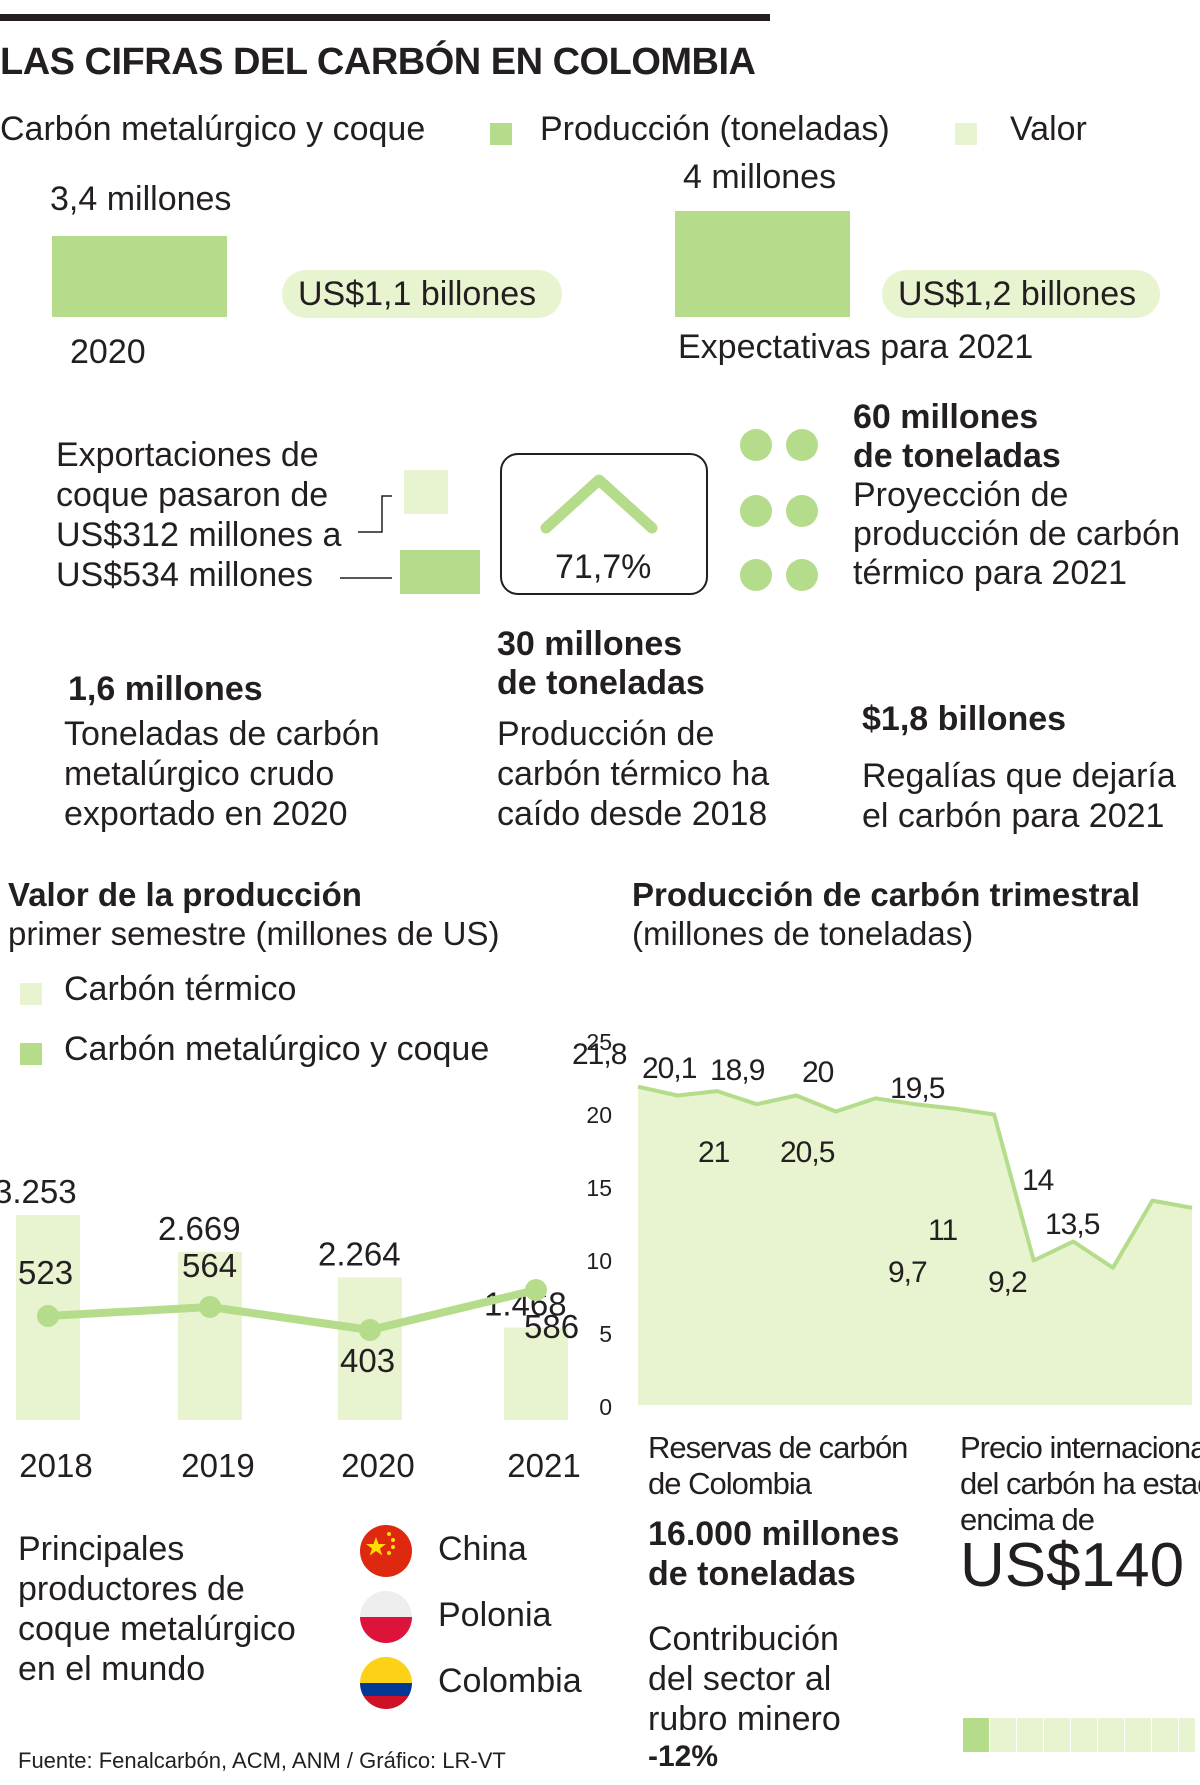 The image size is (1200, 1785). Describe the element at coordinates (743, 1639) in the screenshot. I see `contribution-line1: Contribución` at that location.